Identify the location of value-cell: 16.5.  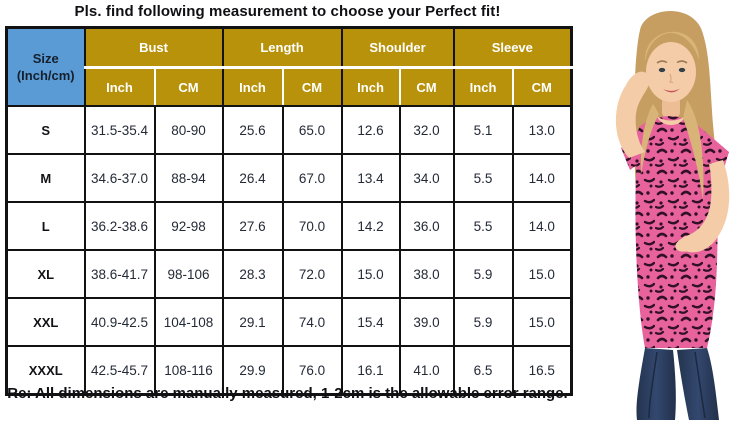
(542, 370).